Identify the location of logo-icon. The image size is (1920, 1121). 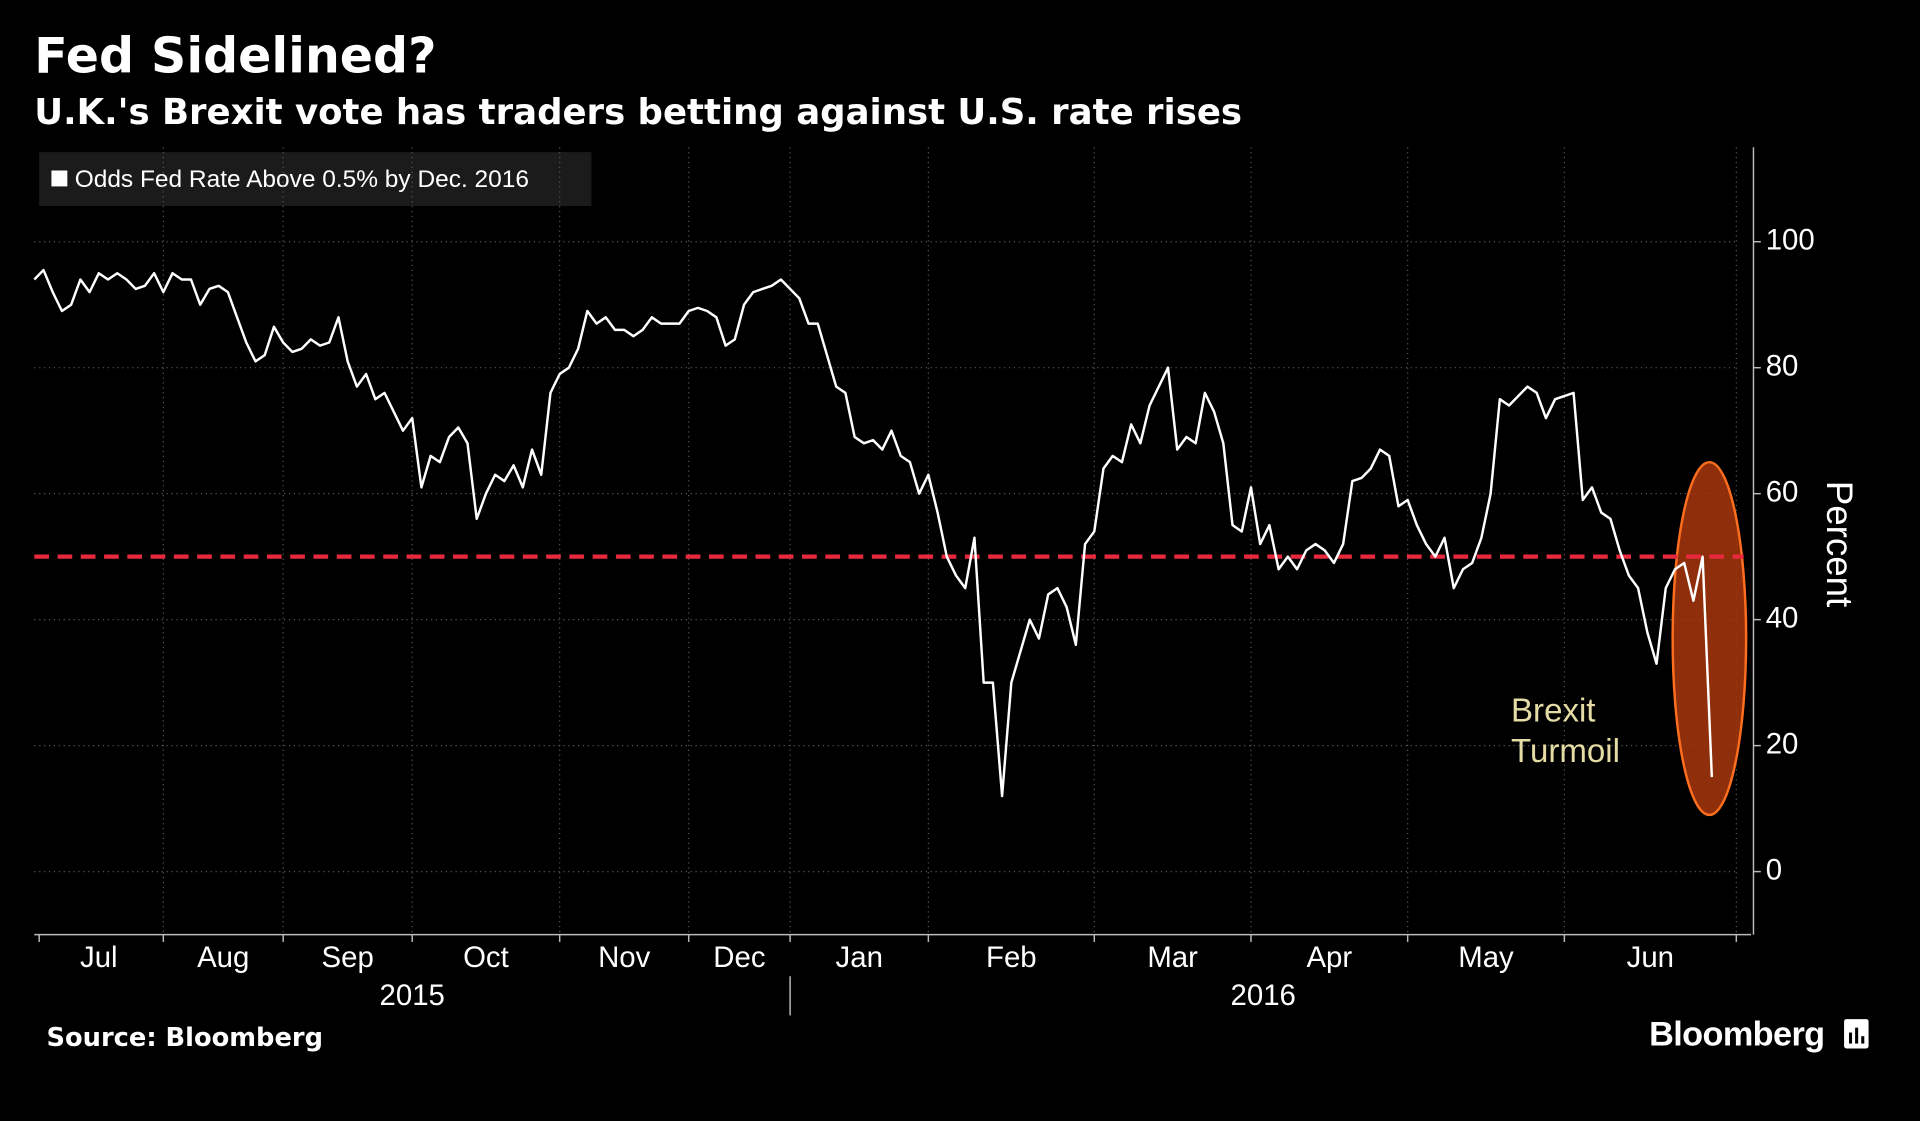
(1856, 1034).